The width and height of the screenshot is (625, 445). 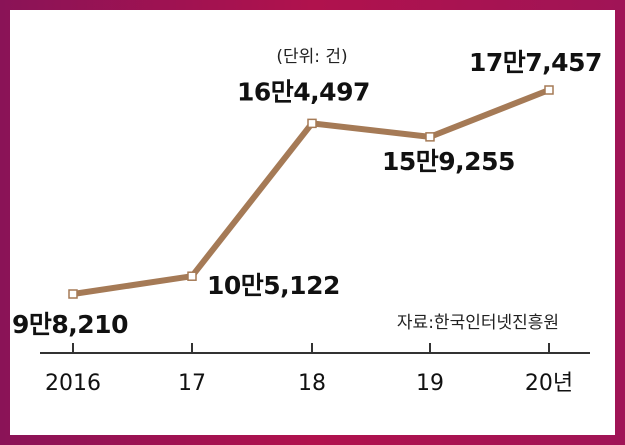 I want to click on x-axis: 2016 17 18 19 20년, so click(x=315, y=369).